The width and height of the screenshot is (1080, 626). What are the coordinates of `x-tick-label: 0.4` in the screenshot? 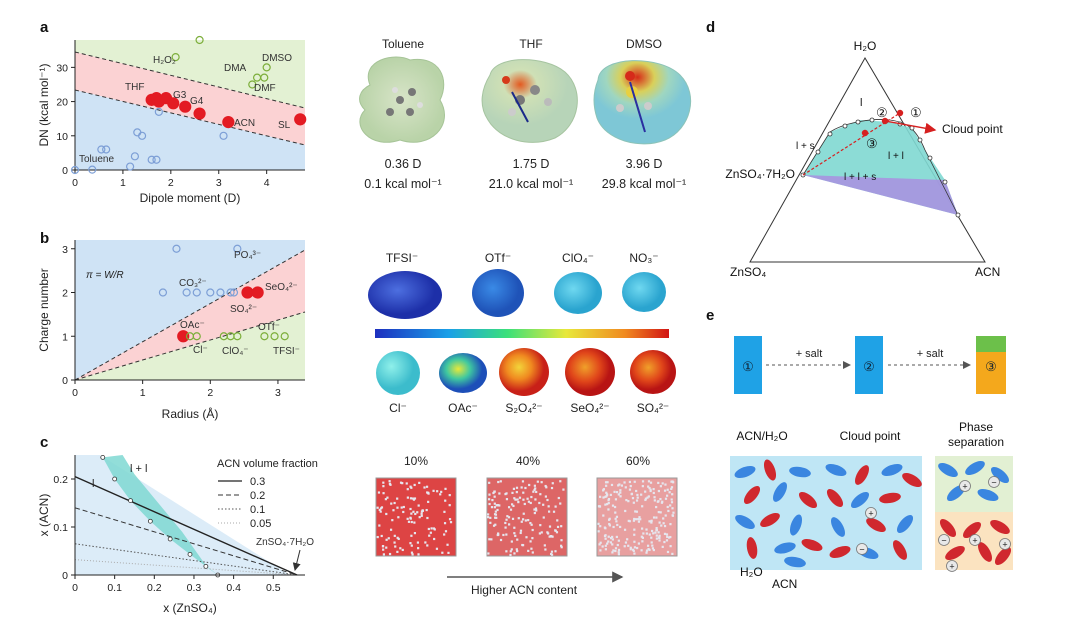 It's located at (233, 588).